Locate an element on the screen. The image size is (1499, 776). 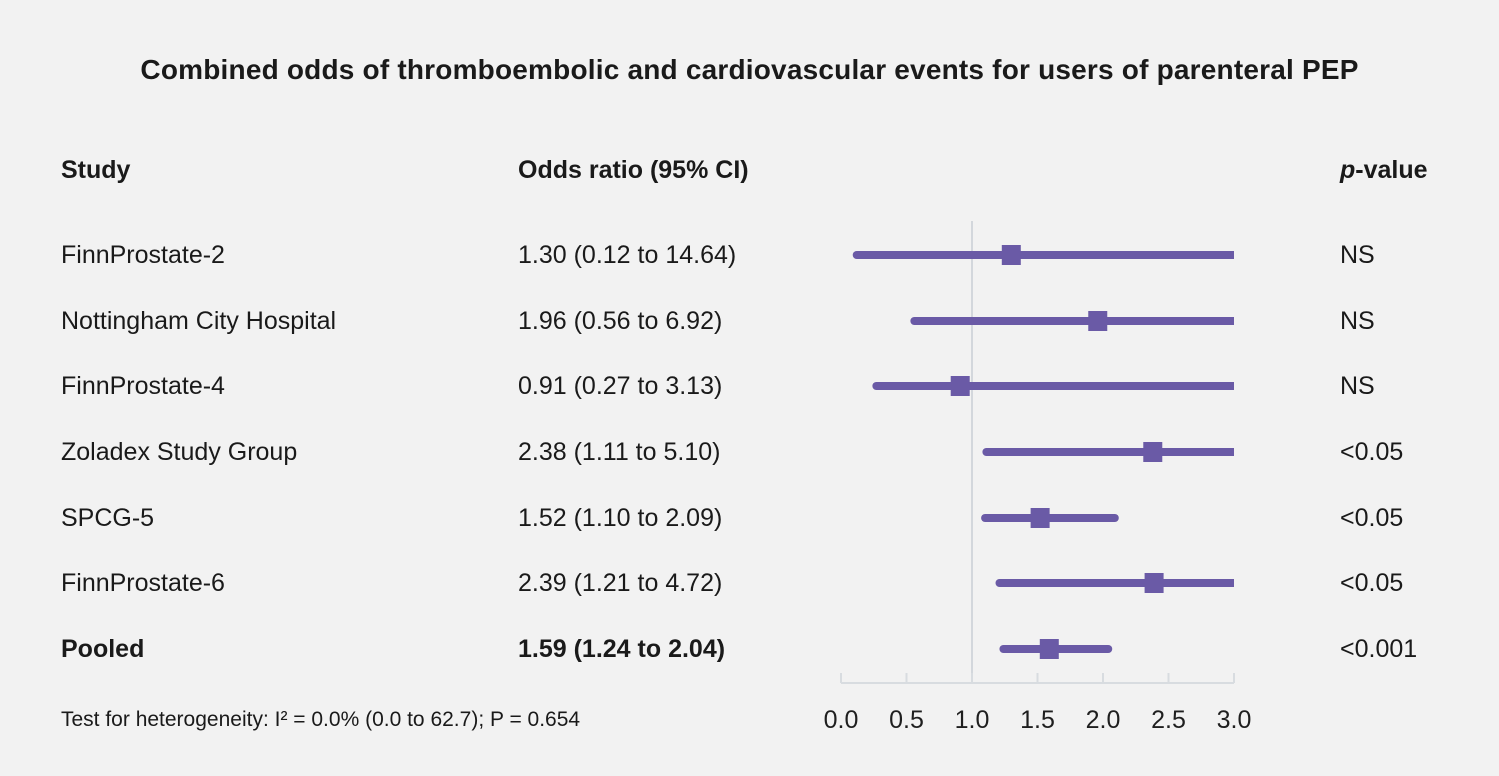
axis-tick-label: 1.0 is located at coordinates (972, 720).